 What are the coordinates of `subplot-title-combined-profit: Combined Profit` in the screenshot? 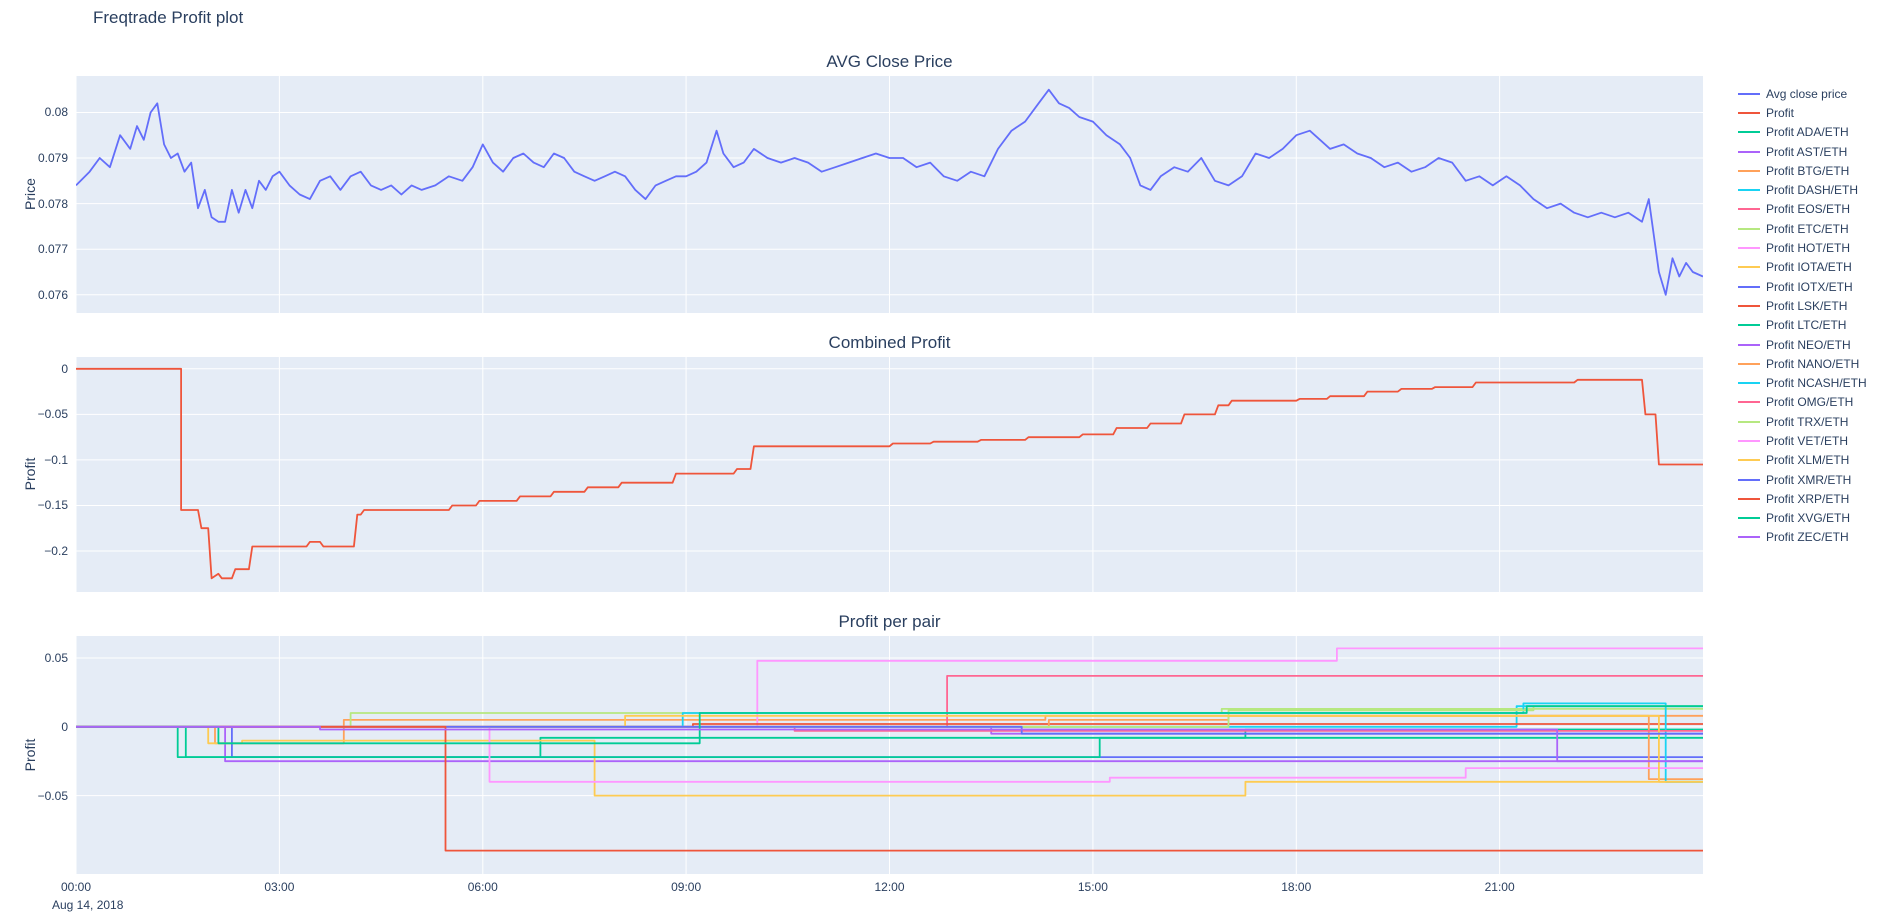 It's located at (889, 342).